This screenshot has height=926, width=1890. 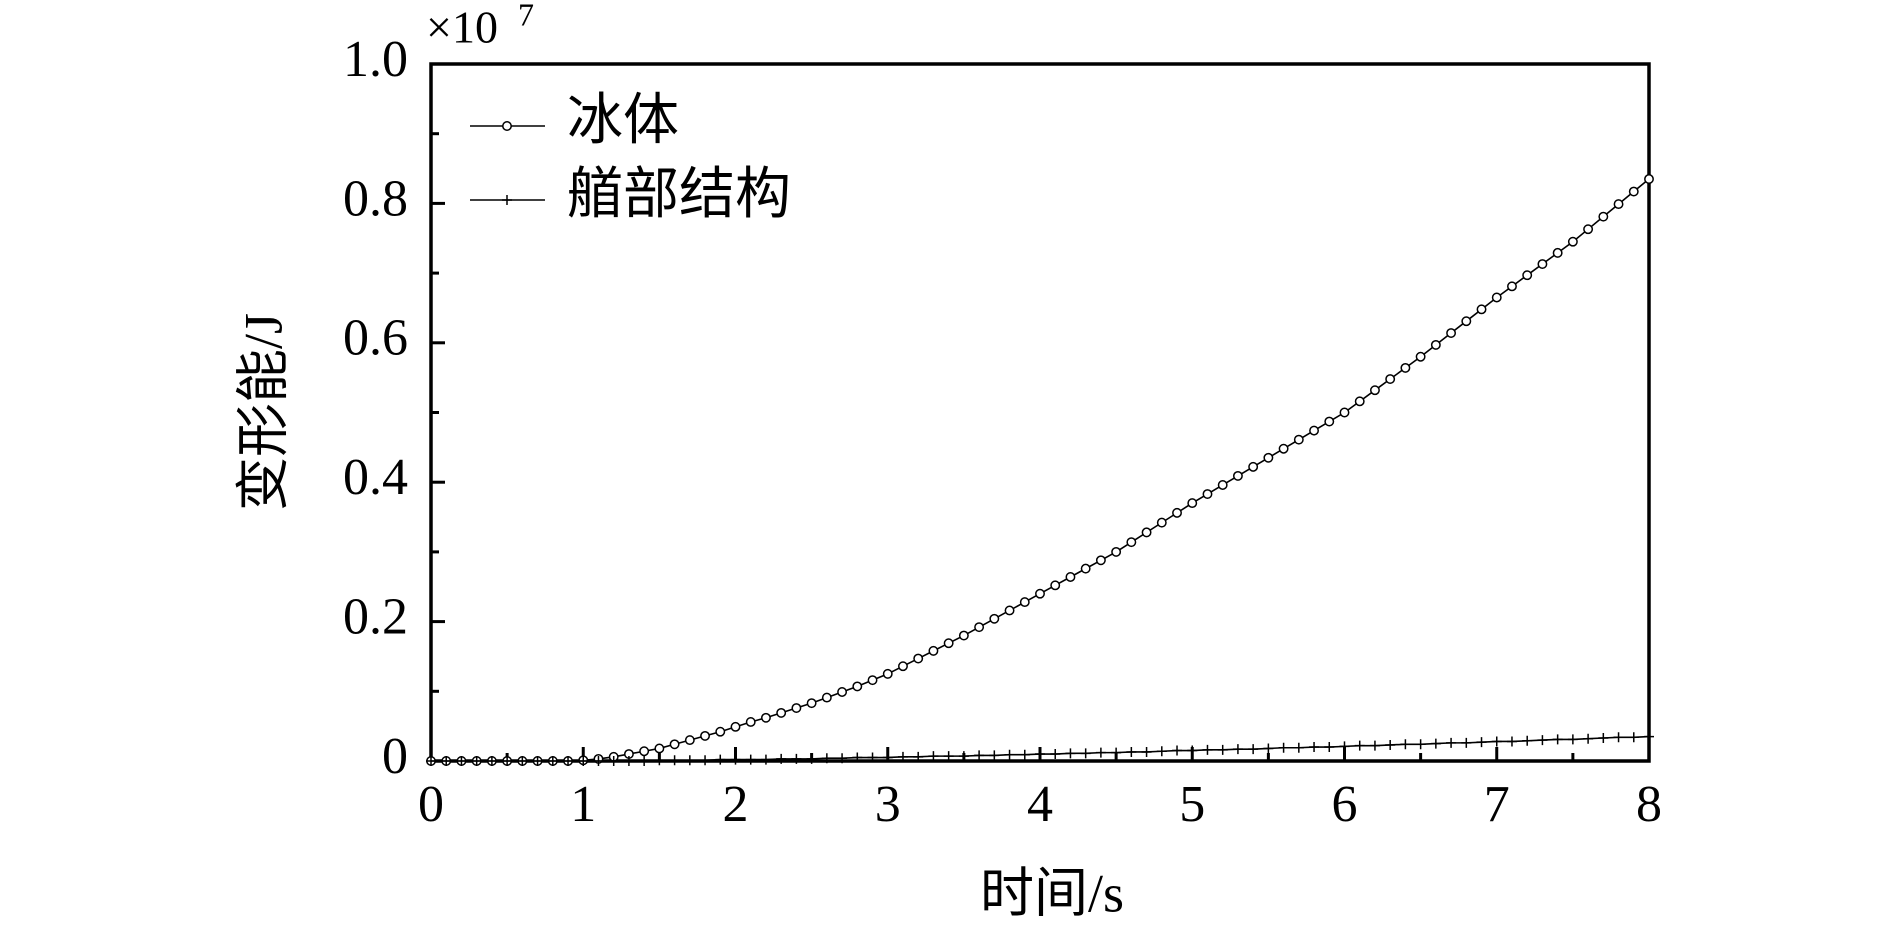 I want to click on y-axis-label: 变形能/J, so click(x=263, y=412).